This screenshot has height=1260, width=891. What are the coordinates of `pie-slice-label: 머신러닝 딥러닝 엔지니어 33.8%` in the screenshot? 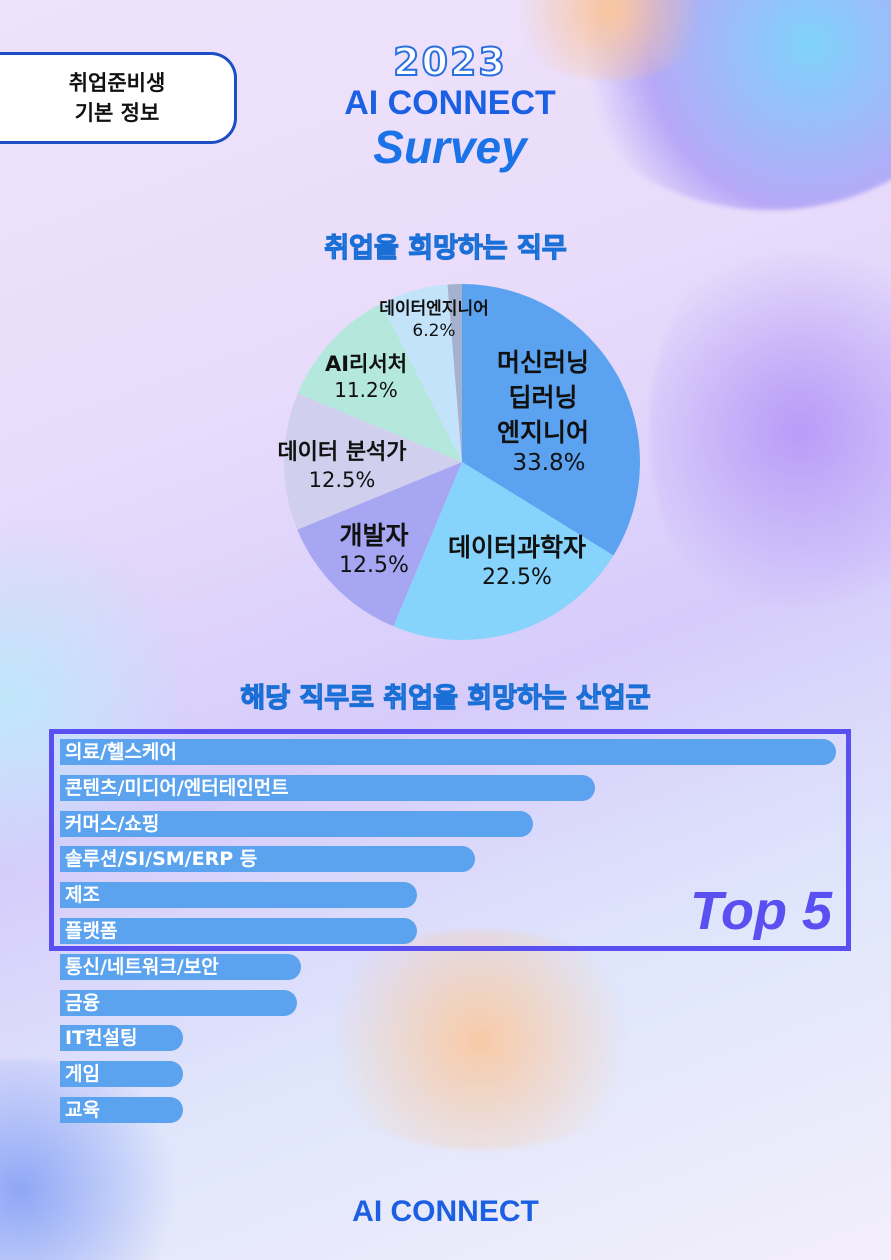 It's located at (543, 410).